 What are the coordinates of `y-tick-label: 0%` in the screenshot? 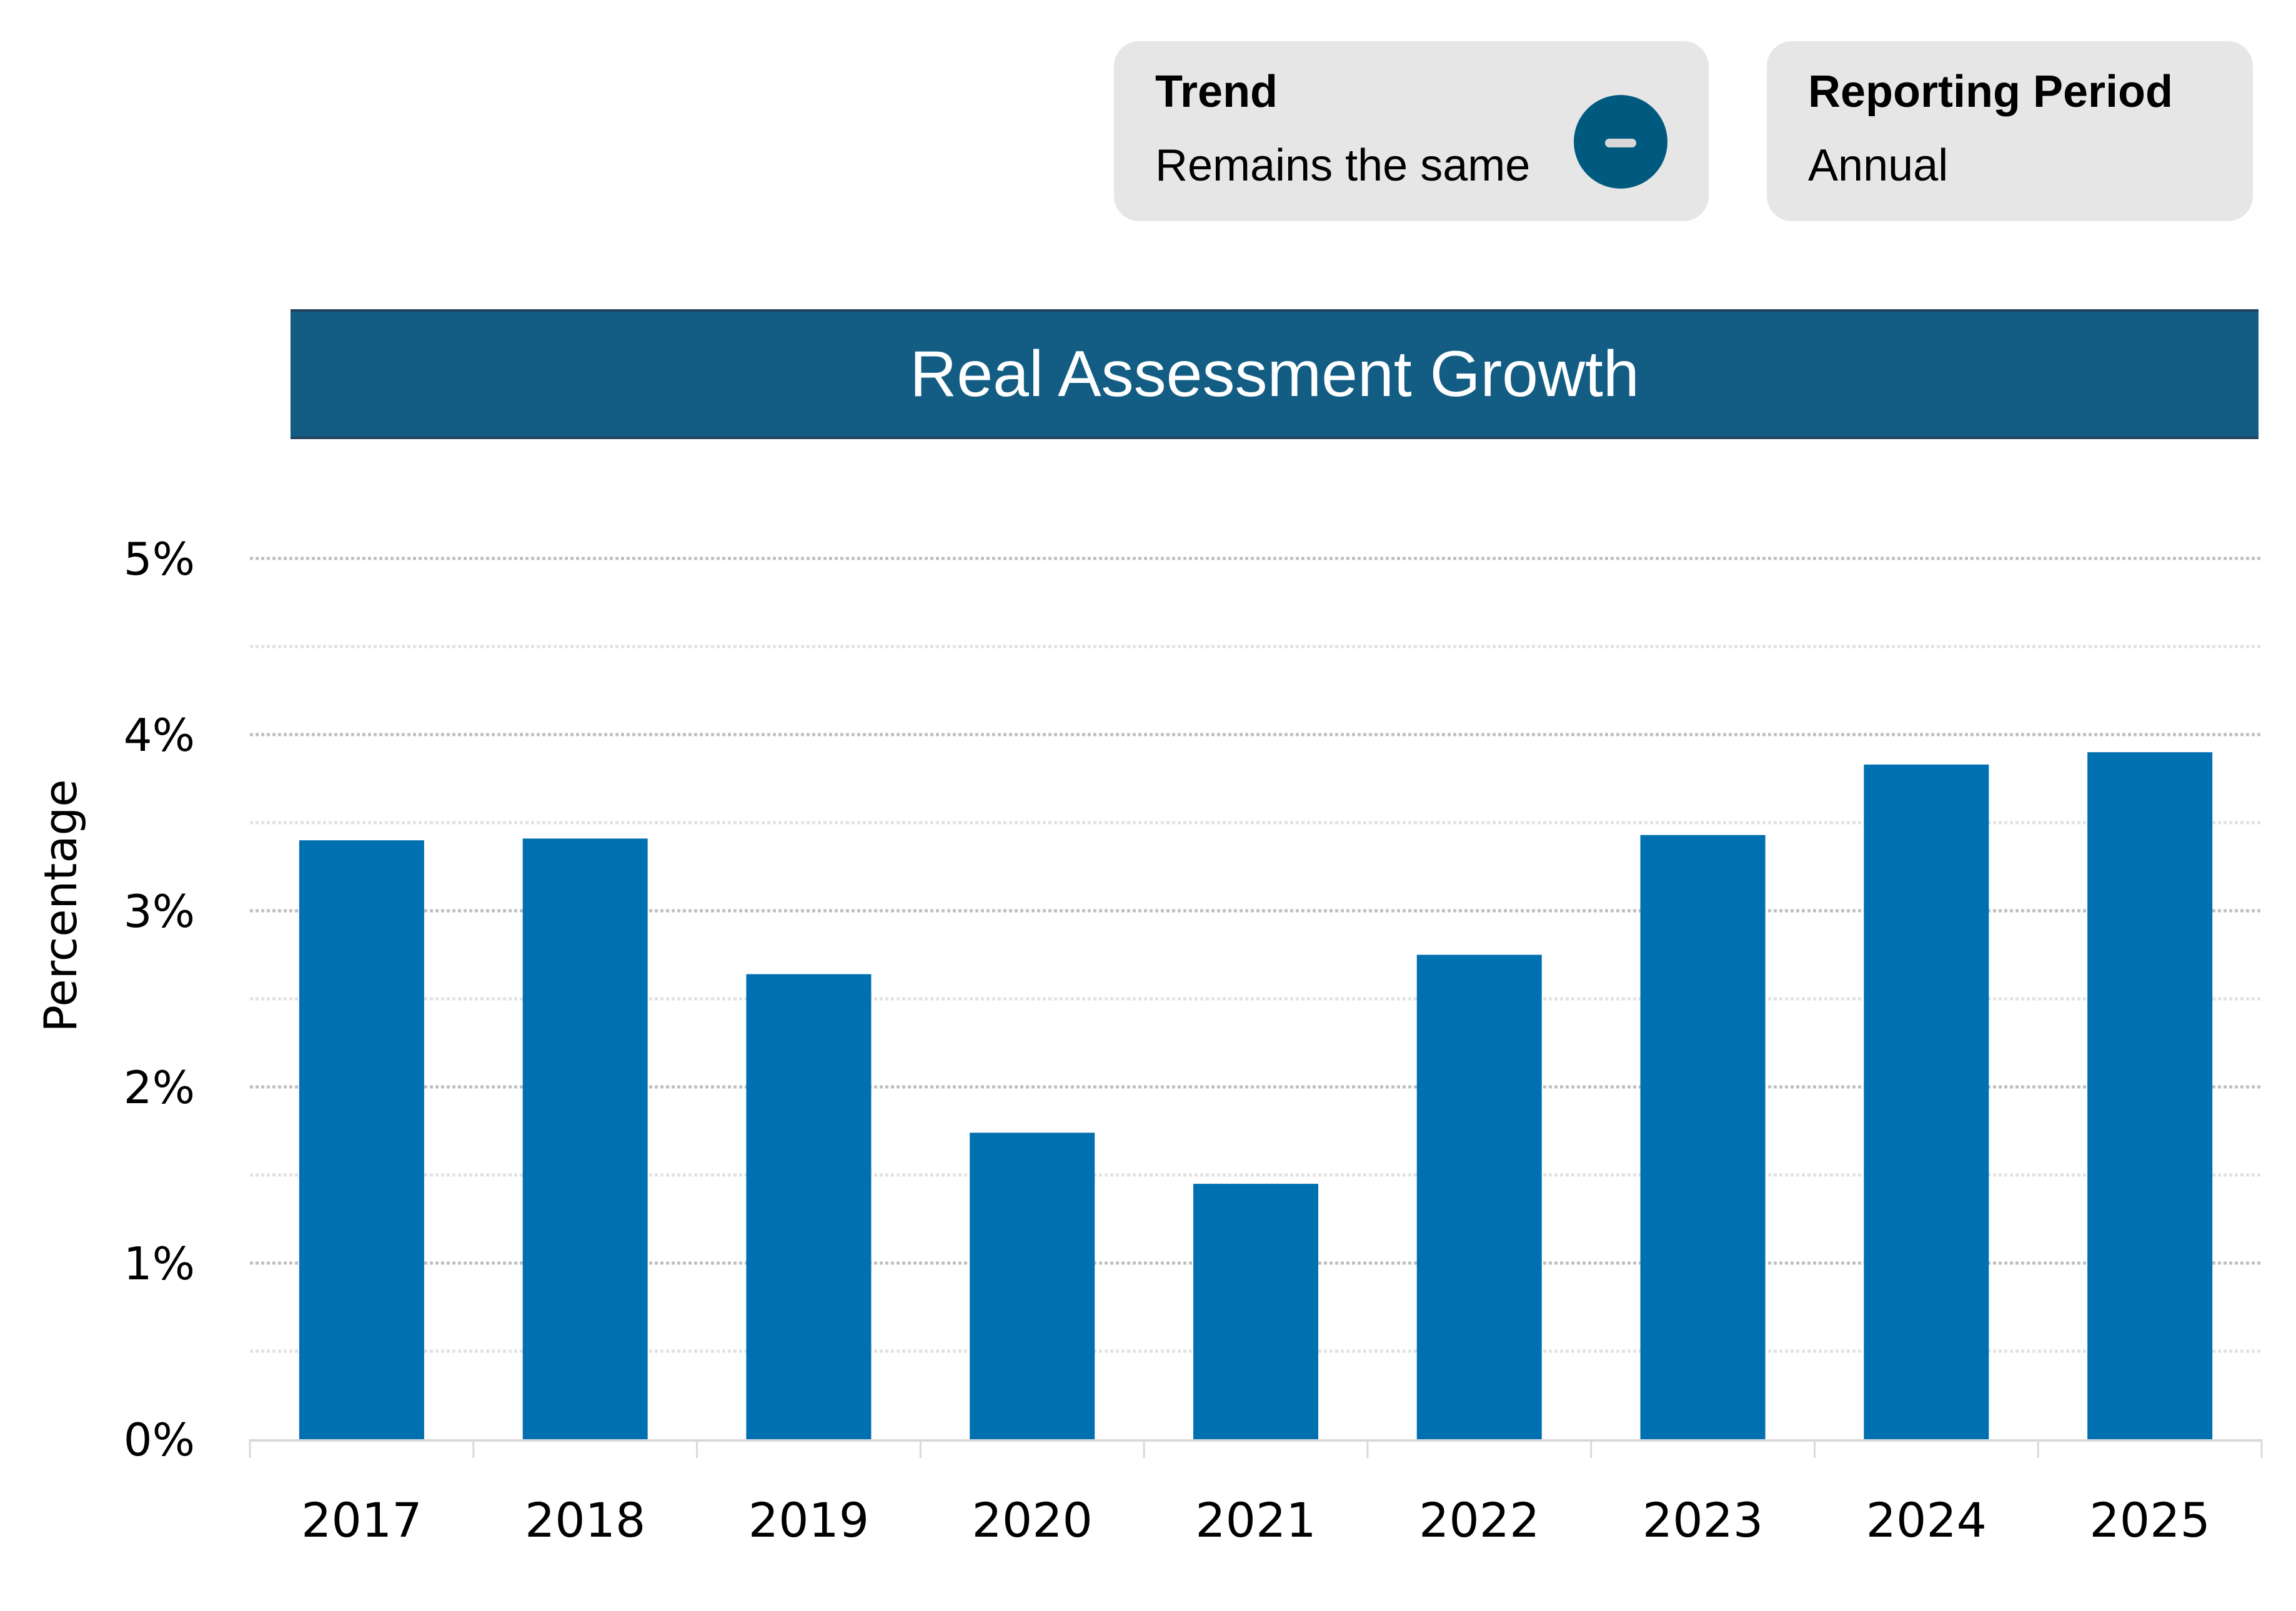 It's located at (159, 1440).